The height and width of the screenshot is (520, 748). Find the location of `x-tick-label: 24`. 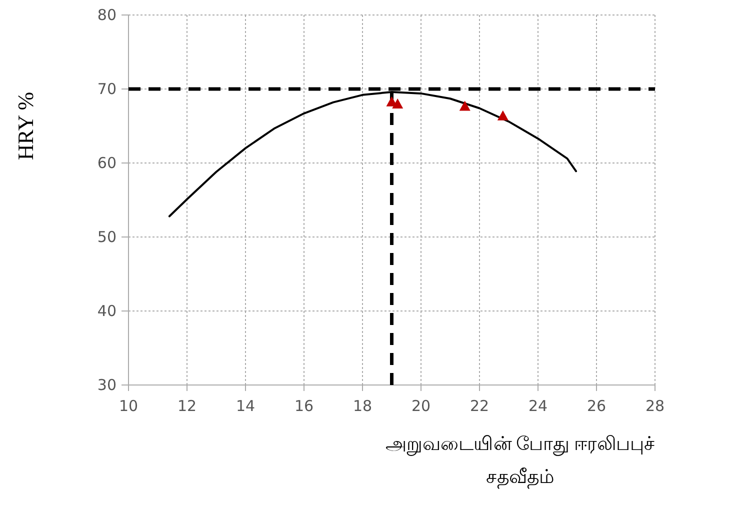

x-tick-label: 24 is located at coordinates (538, 406).